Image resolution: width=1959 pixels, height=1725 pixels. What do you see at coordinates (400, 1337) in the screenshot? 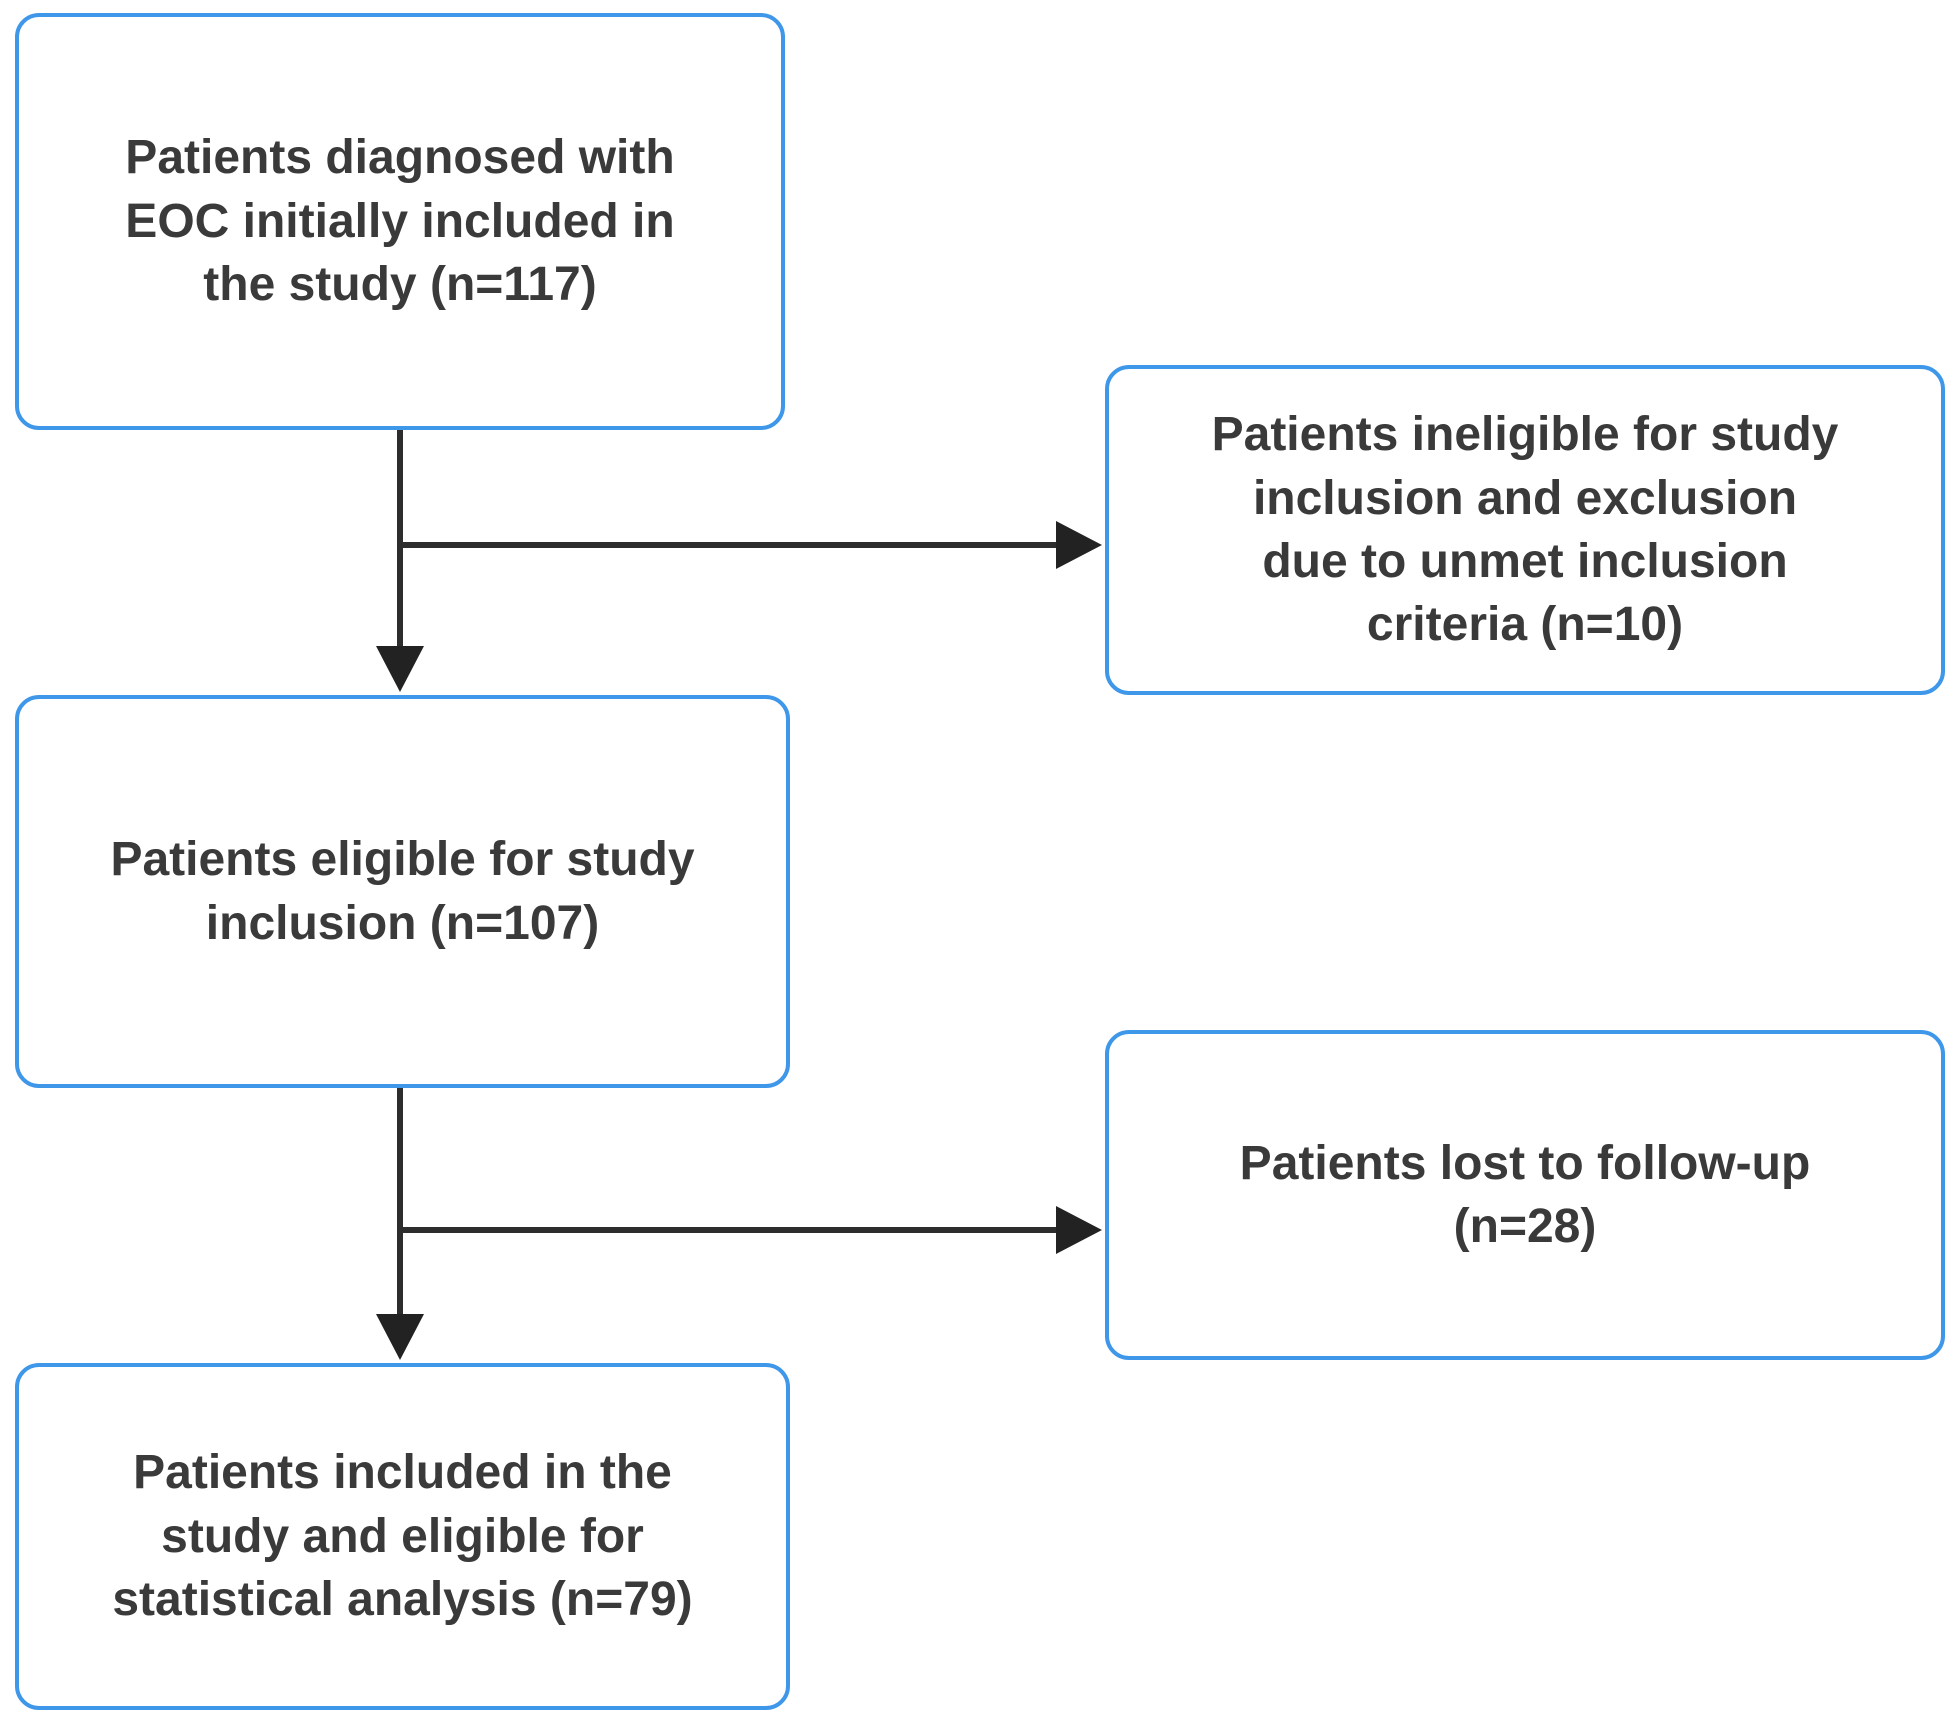
I see `arrow-eligible-to-included-head` at bounding box center [400, 1337].